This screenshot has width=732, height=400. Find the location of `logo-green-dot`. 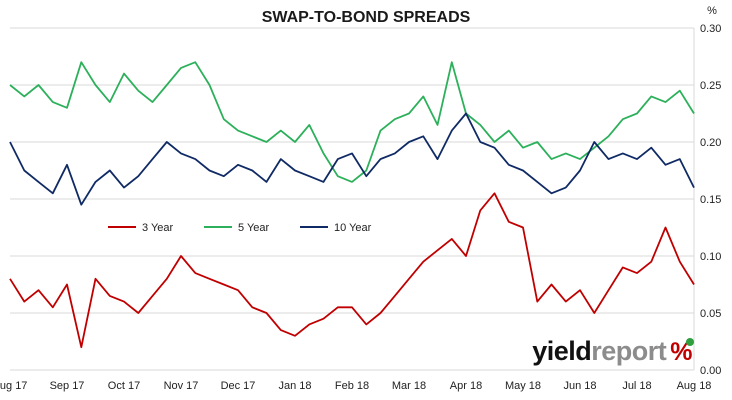

logo-green-dot is located at coordinates (690, 342).